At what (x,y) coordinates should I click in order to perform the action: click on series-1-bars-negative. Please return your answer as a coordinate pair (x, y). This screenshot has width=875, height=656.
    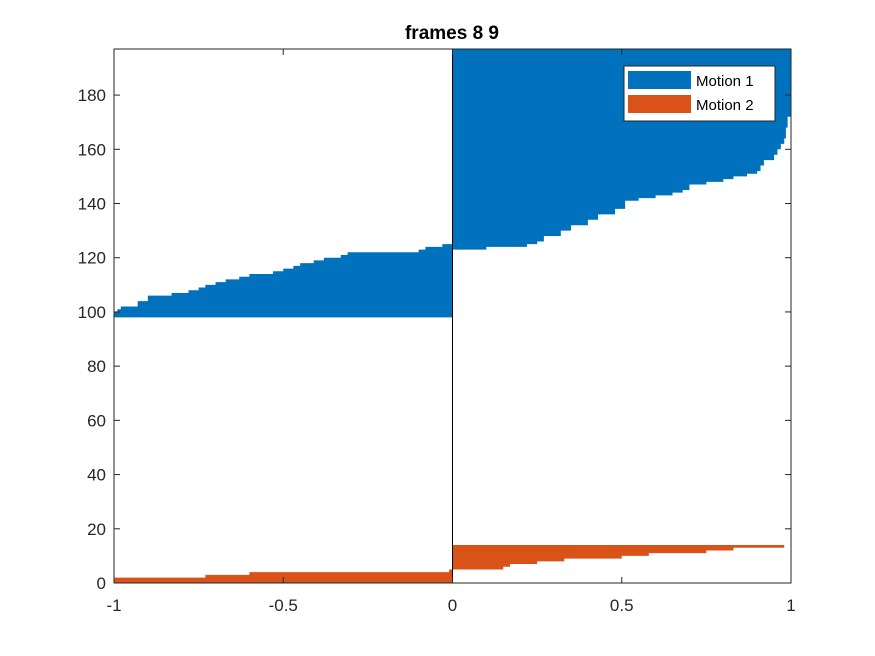
    Looking at the image, I should click on (283, 281).